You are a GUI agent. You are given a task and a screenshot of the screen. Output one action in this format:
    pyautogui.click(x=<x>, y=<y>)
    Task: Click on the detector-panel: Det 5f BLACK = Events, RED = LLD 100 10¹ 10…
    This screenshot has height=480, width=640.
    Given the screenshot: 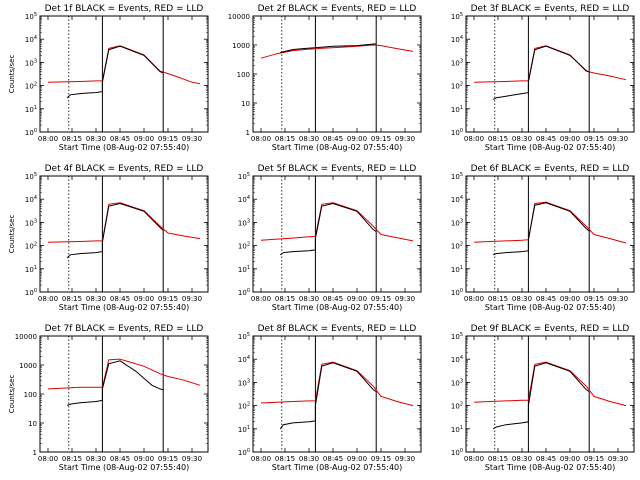 What is the action you would take?
    pyautogui.click(x=330, y=238)
    